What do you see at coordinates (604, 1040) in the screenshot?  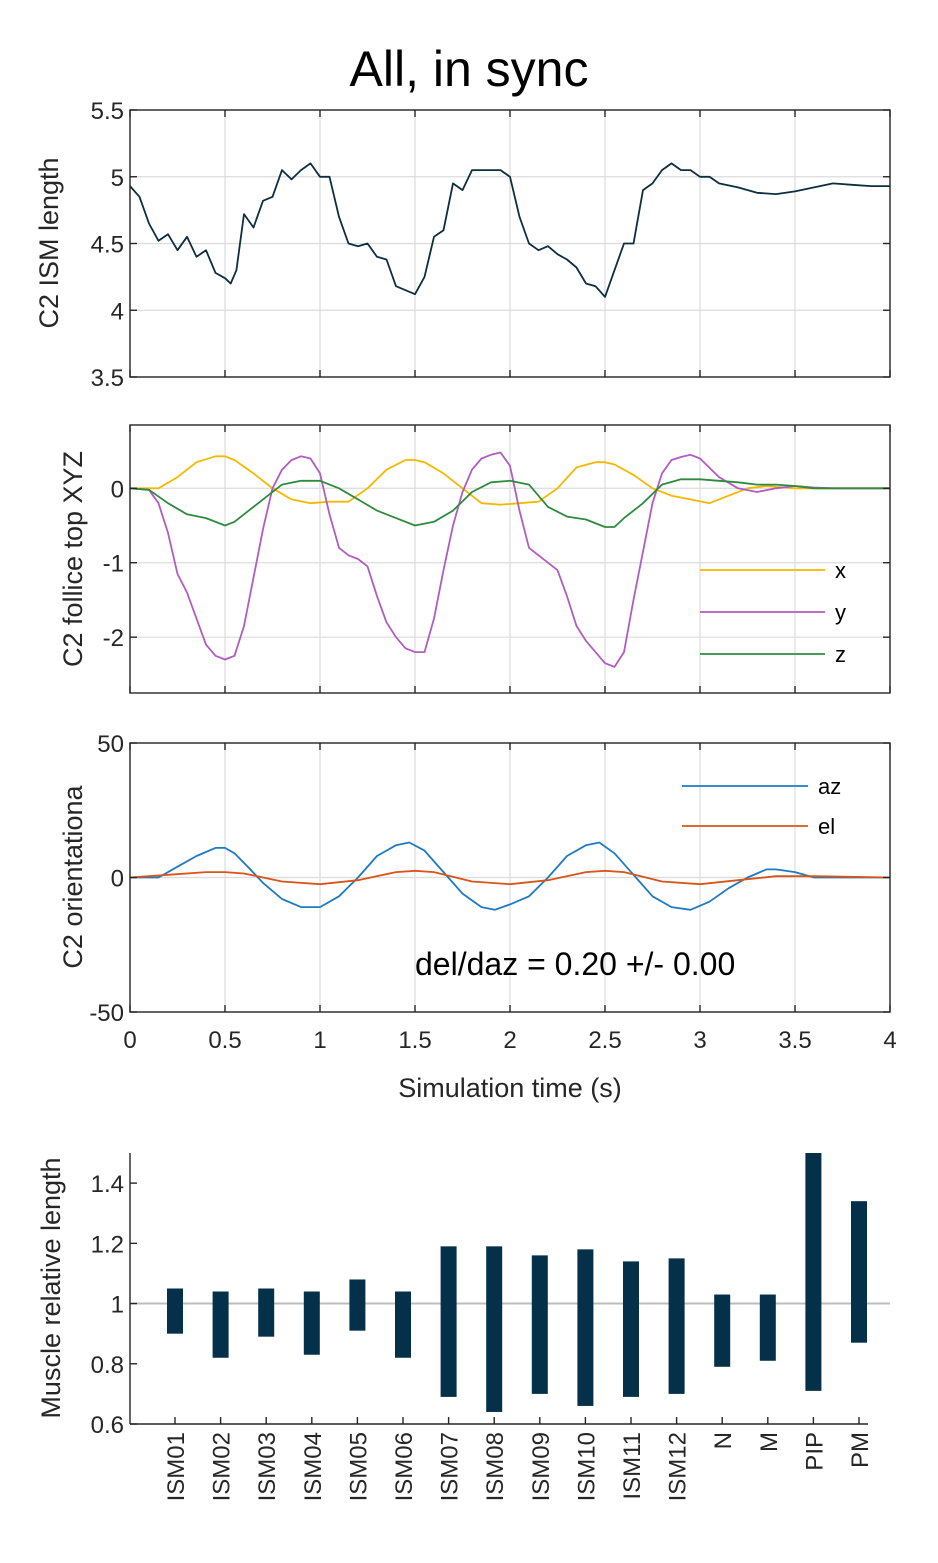 I see `x-tick-label: 2.5` at bounding box center [604, 1040].